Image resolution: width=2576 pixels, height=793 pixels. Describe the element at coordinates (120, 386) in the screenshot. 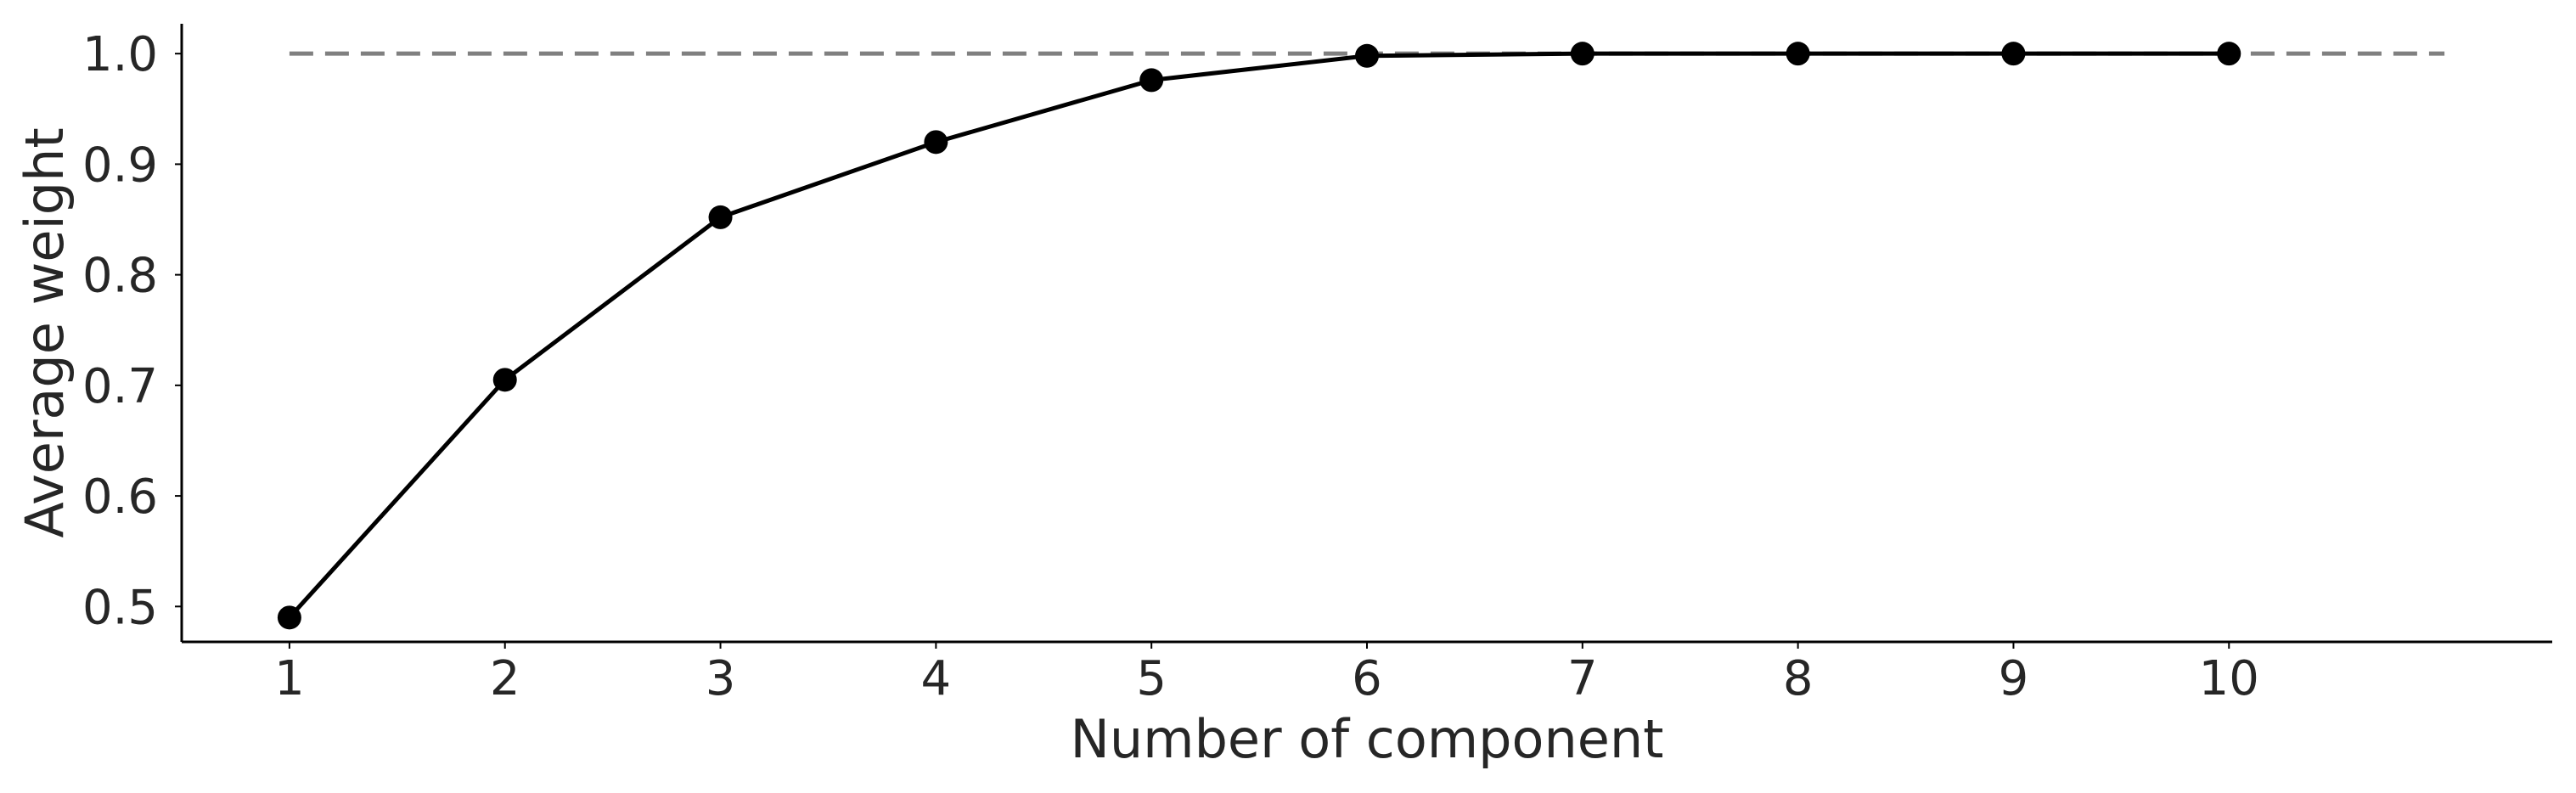

I see `y-tick-label: 0.7` at that location.